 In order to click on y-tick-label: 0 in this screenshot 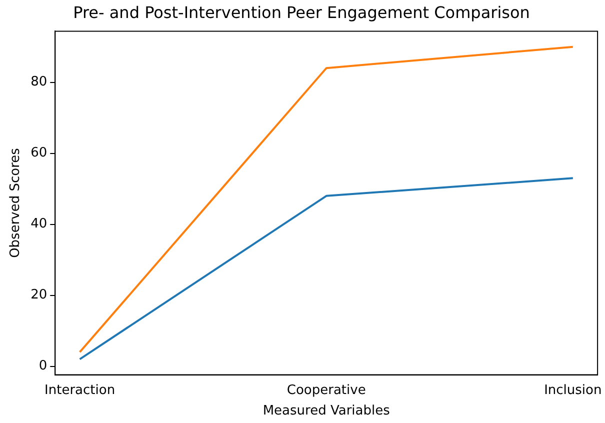, I will do `click(43, 366)`.